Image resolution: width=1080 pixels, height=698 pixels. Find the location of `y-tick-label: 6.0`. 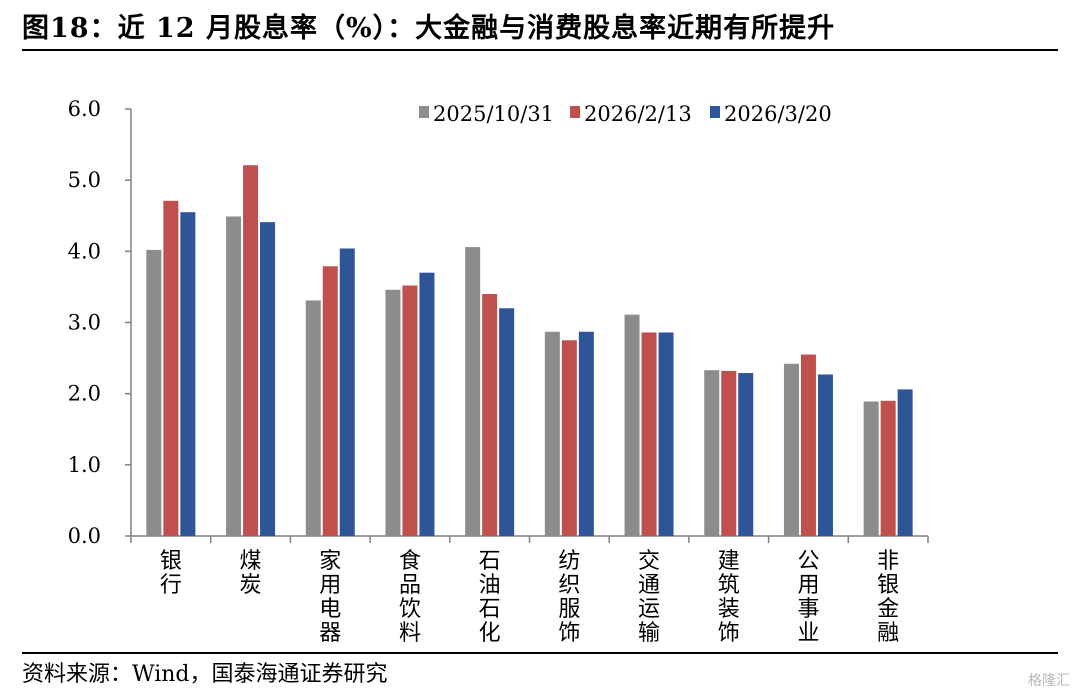

y-tick-label: 6.0 is located at coordinates (84, 109).